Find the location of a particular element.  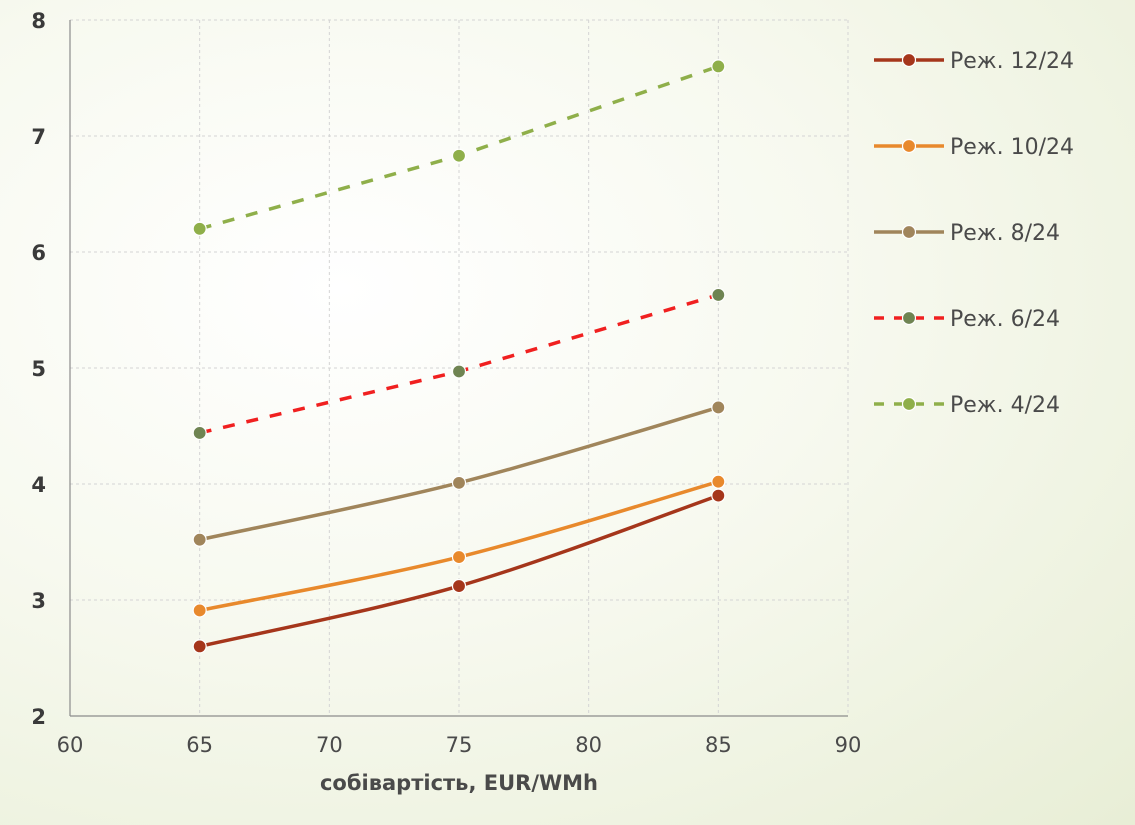

legend-item: Реж. 4/24 is located at coordinates (967, 405).